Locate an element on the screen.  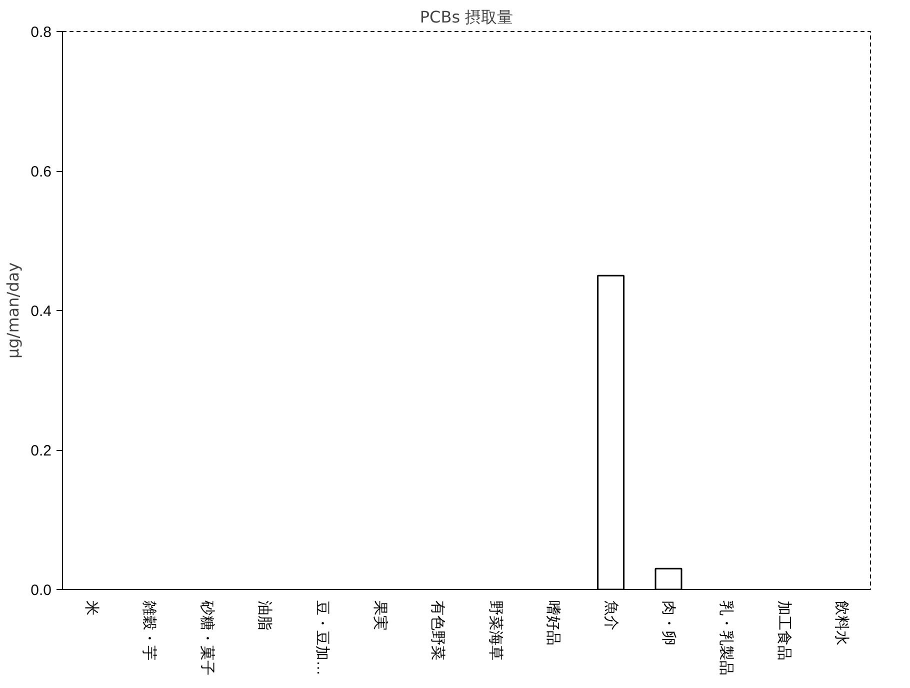
x-tick-label: 肉・卵 is located at coordinates (668, 623).